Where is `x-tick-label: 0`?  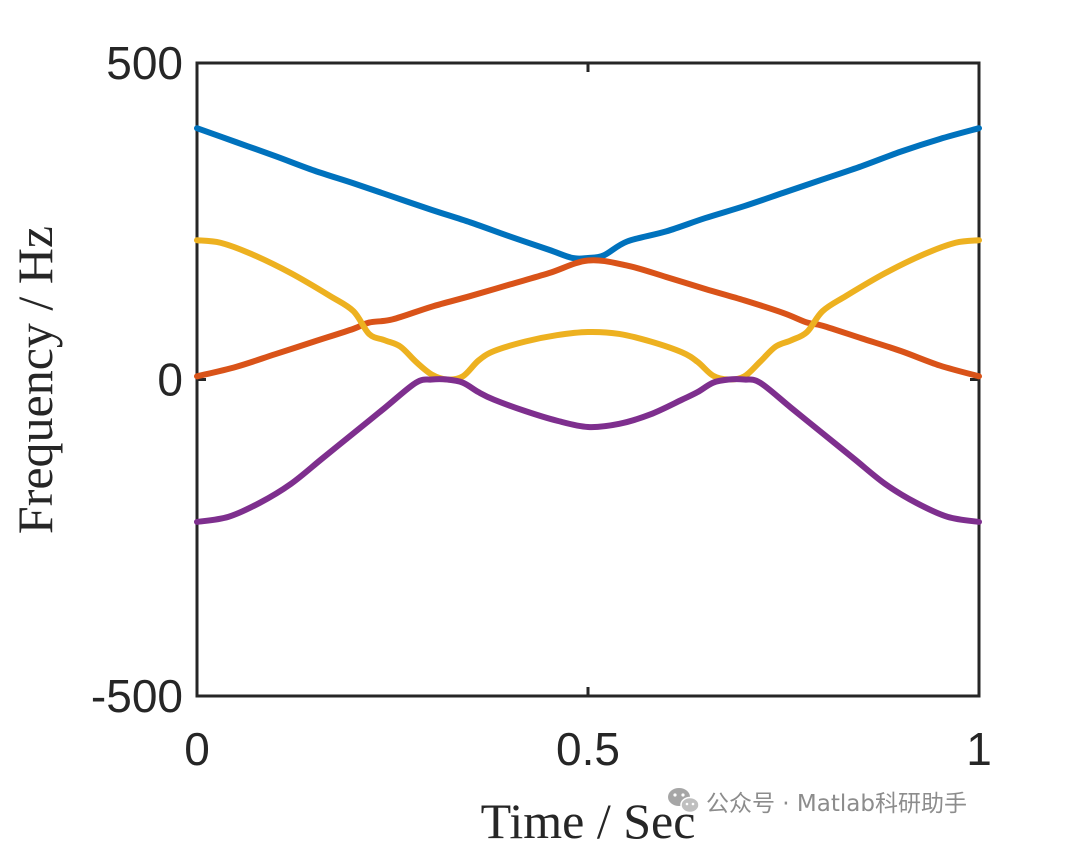
x-tick-label: 0 is located at coordinates (197, 749).